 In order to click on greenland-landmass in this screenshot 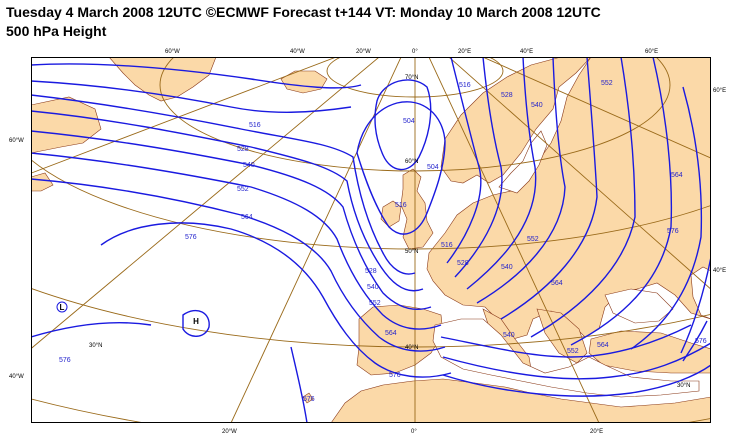, I will do `click(162, 79)`.